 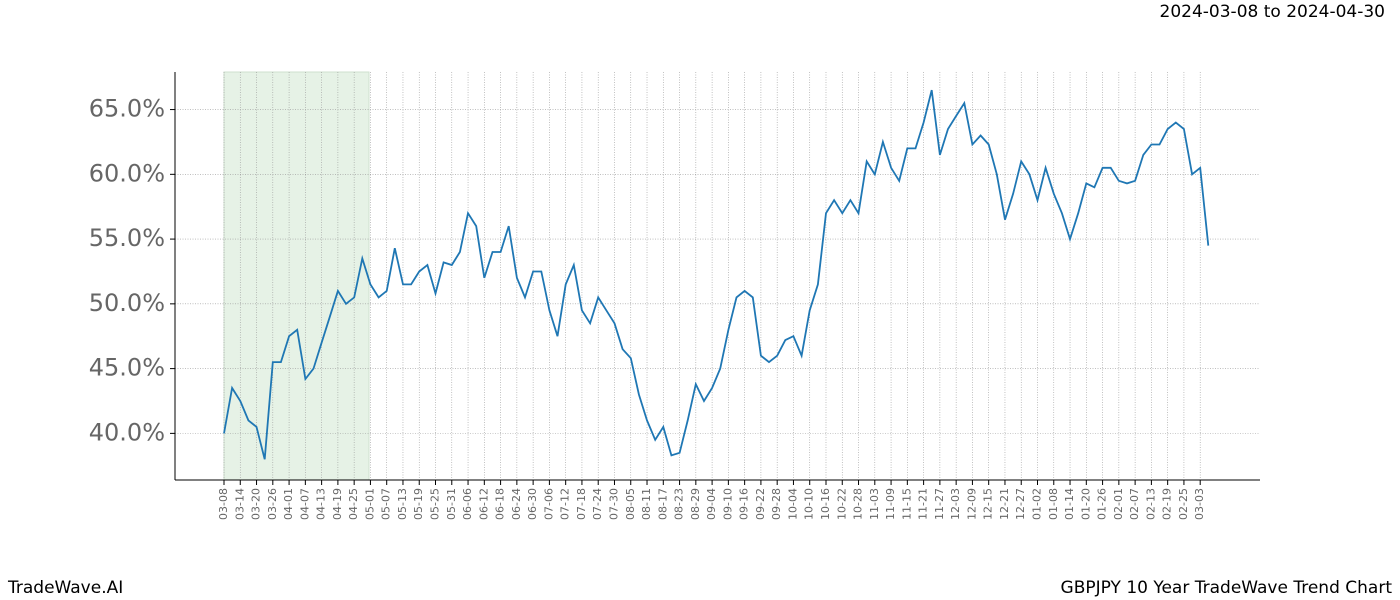 What do you see at coordinates (955, 504) in the screenshot?
I see `x-tick-label: 12-03` at bounding box center [955, 504].